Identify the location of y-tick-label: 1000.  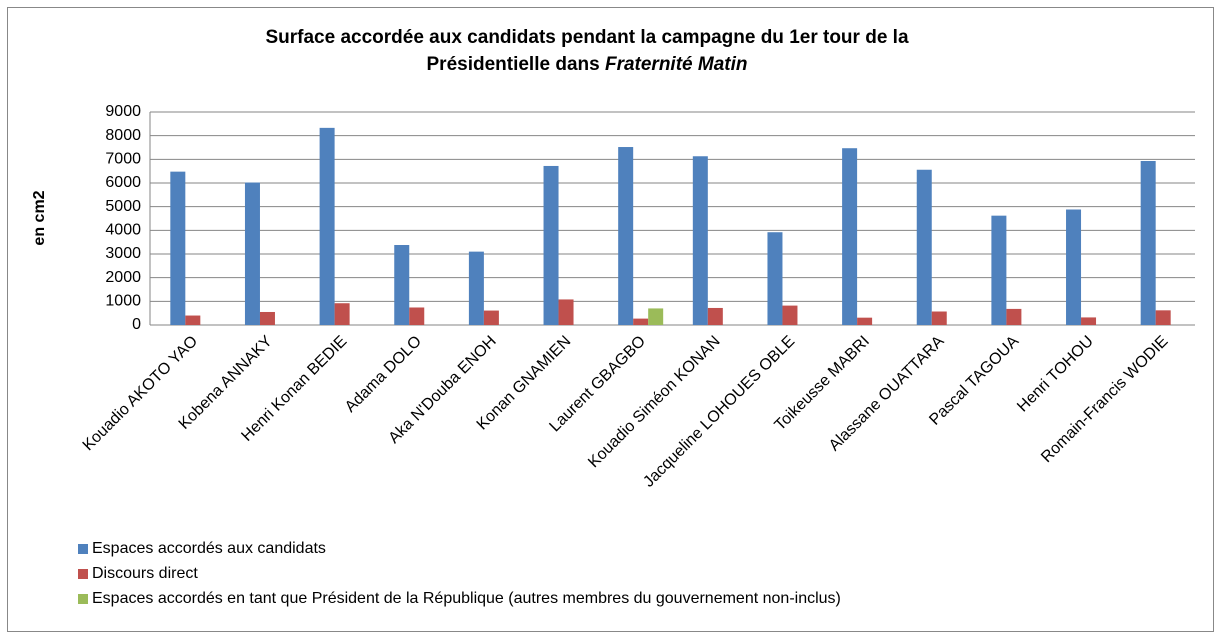
(123, 301).